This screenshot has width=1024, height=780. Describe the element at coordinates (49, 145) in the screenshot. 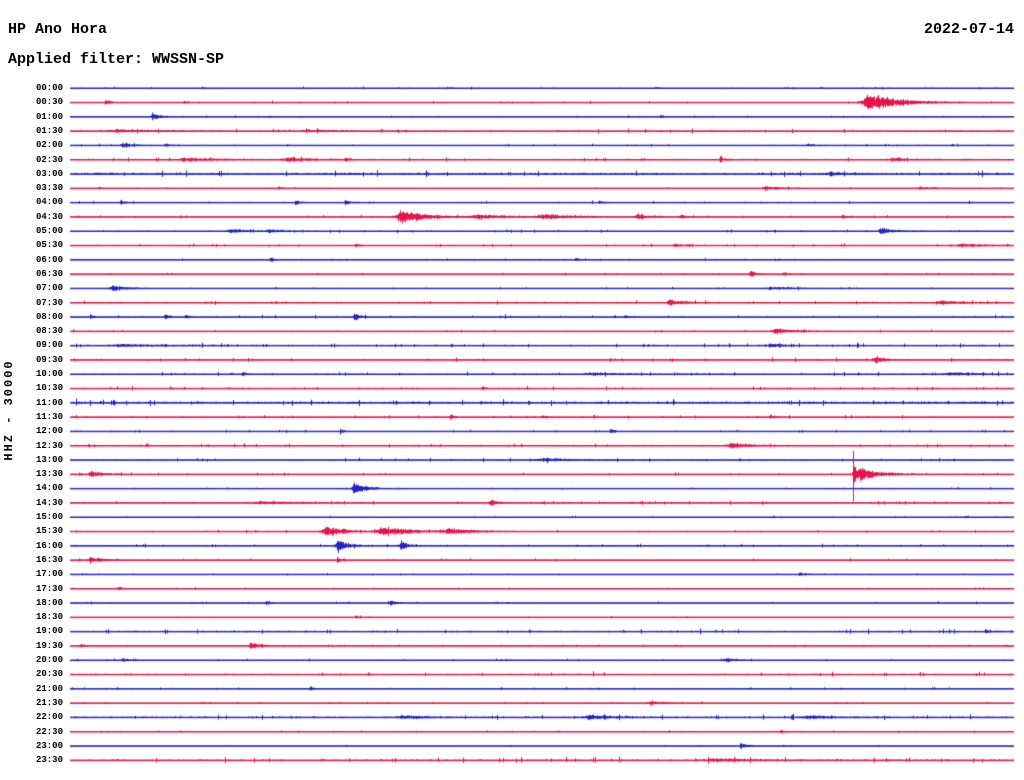

I see `time-label: 02:00` at that location.